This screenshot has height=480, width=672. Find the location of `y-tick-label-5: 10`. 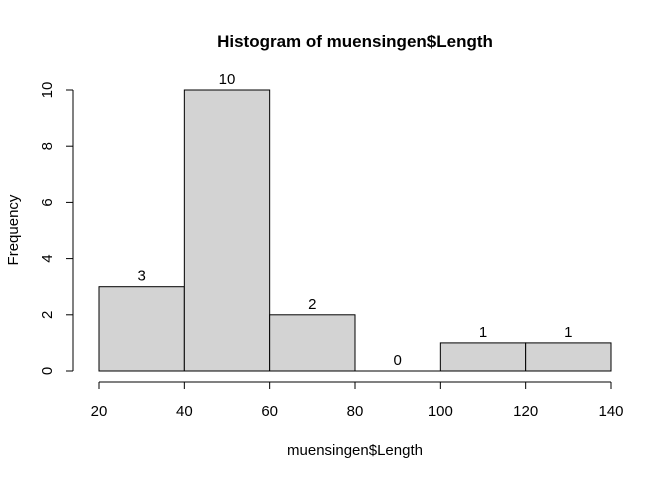

y-tick-label-5: 10 is located at coordinates (47, 90).